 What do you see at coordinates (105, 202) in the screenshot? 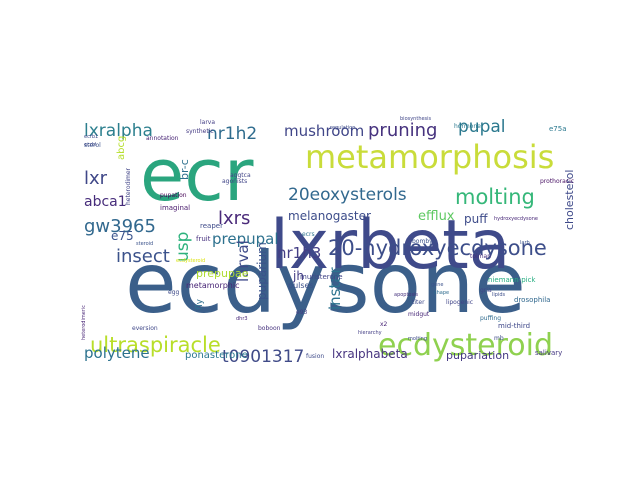
I see `word-abca1: abca1` at bounding box center [105, 202].